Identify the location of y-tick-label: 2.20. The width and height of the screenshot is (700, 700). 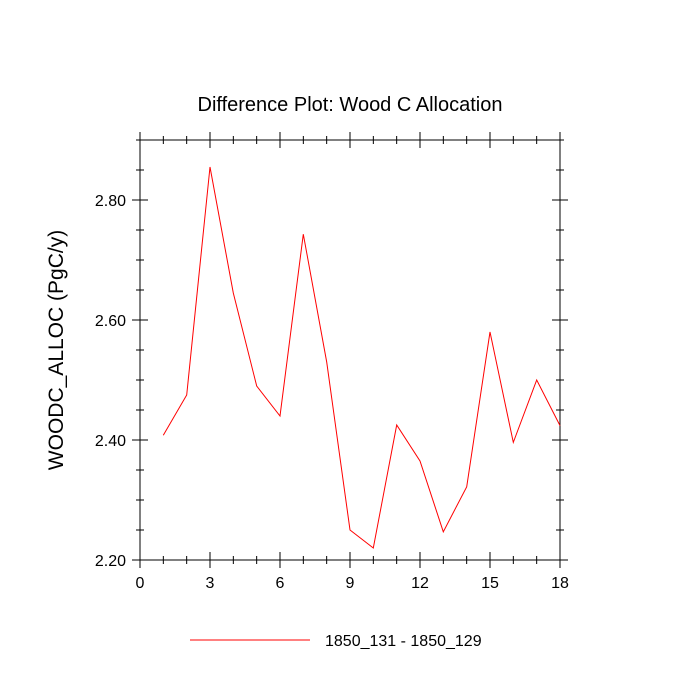
(110, 561).